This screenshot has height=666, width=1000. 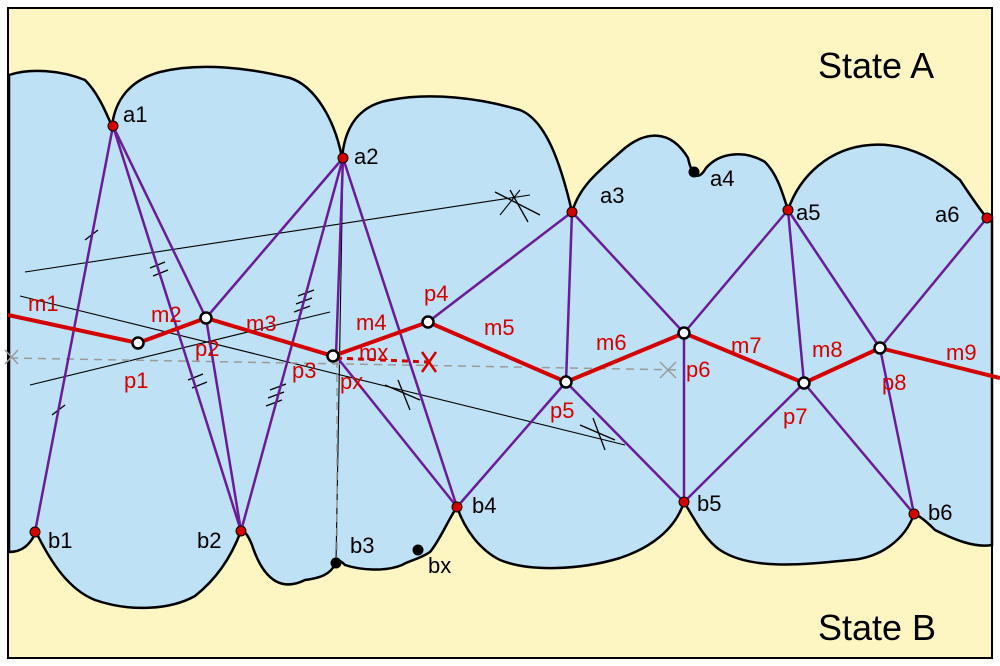 What do you see at coordinates (499, 327) in the screenshot?
I see `label-m5: m5` at bounding box center [499, 327].